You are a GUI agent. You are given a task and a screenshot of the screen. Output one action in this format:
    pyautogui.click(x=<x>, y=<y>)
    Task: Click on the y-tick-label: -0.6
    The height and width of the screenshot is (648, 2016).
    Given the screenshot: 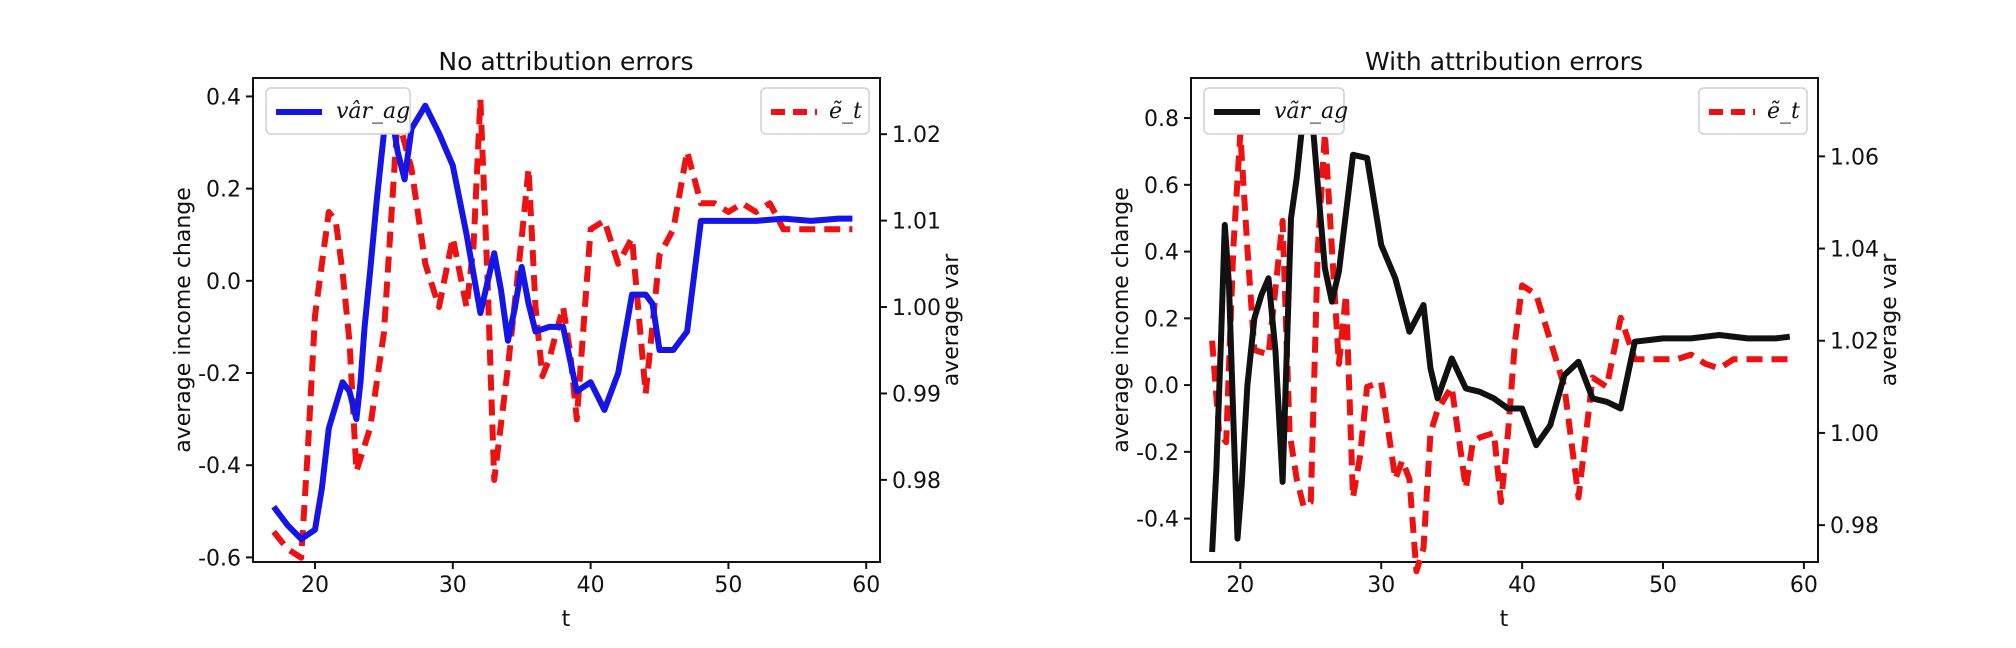 What is the action you would take?
    pyautogui.click(x=219, y=558)
    